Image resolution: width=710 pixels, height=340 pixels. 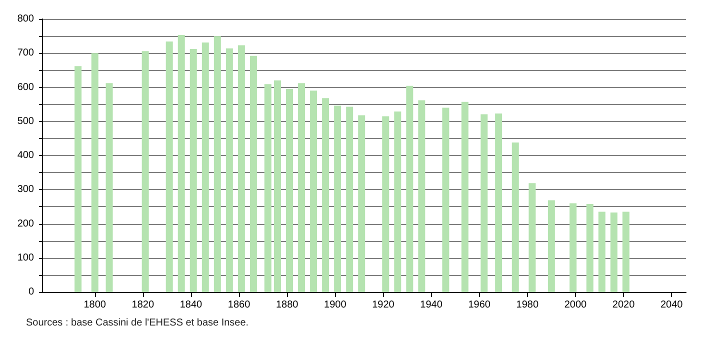 I want to click on x-tick-label: 2040, so click(x=672, y=305).